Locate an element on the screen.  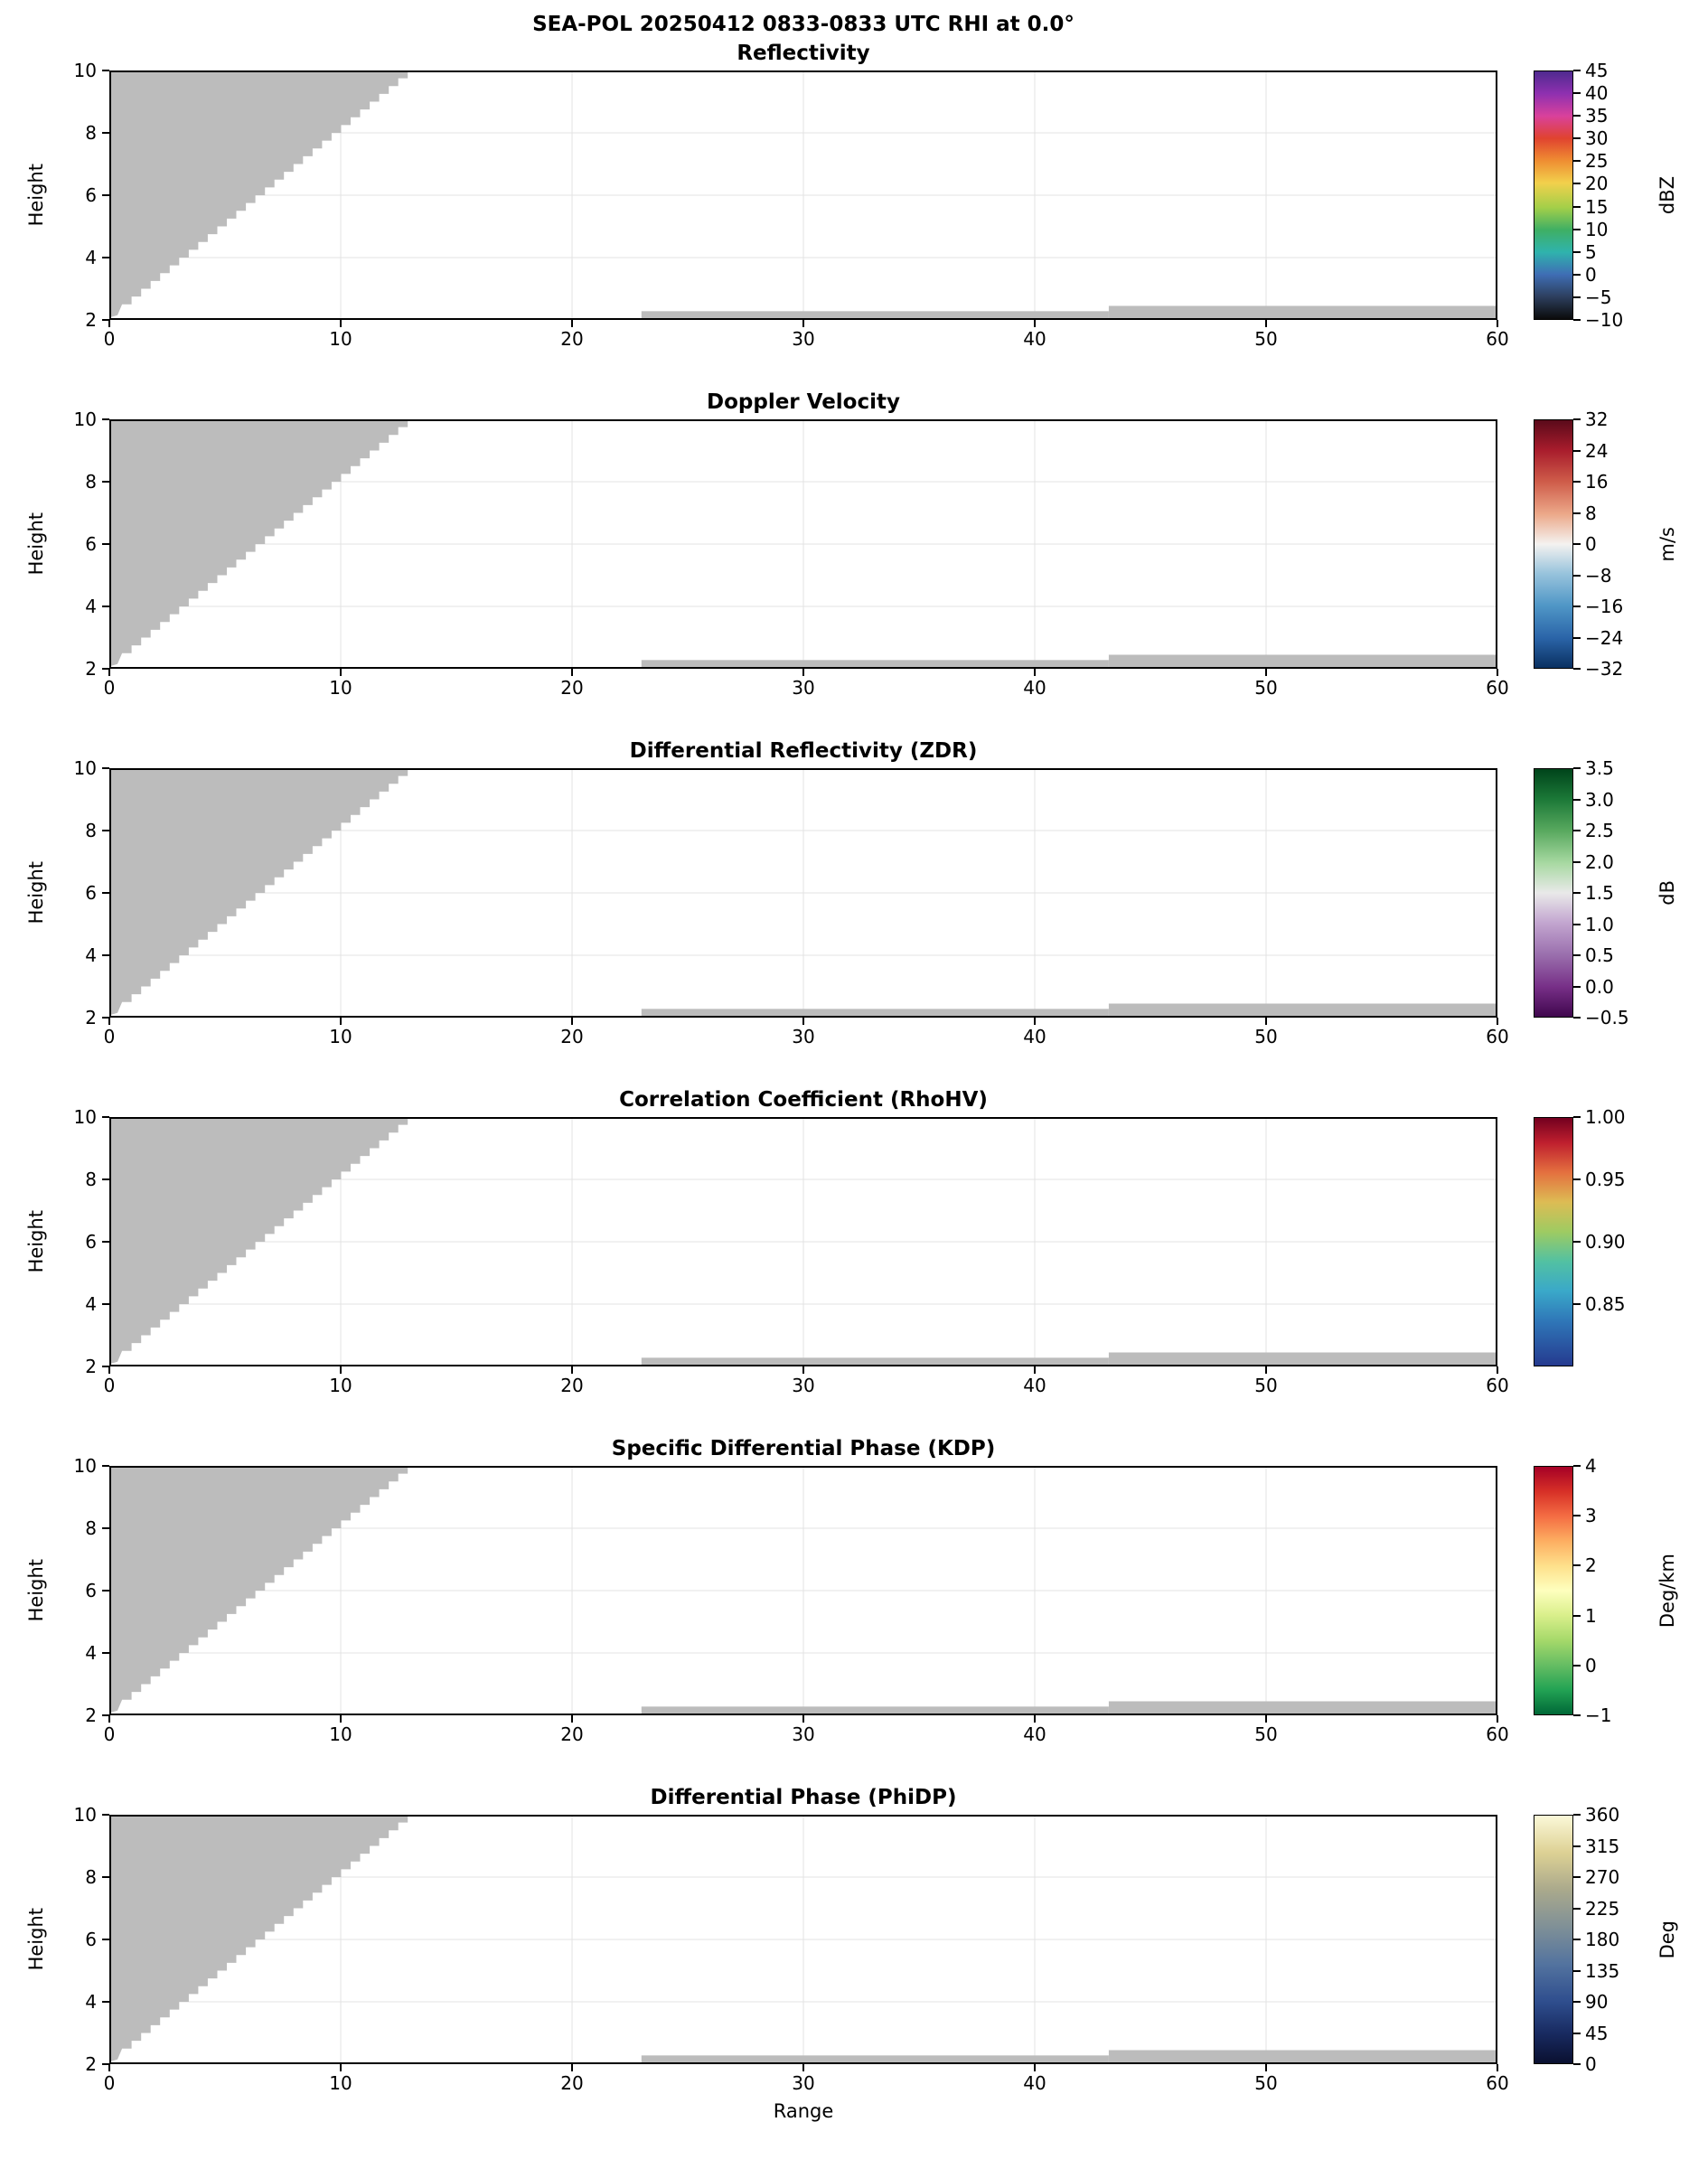
colorbar-tick-label: 2 is located at coordinates (1591, 1566).